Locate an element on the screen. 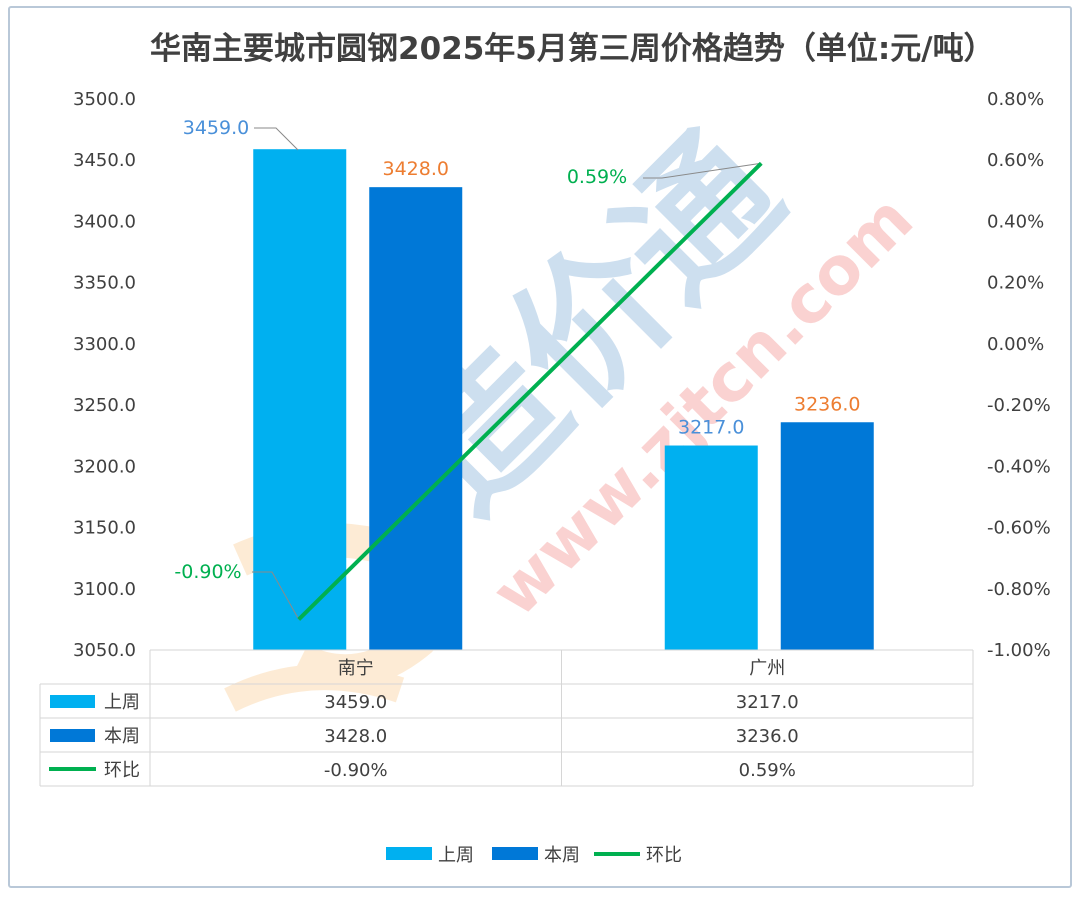 Image resolution: width=1080 pixels, height=897 pixels. table-row-name: 上周 is located at coordinates (122, 702).